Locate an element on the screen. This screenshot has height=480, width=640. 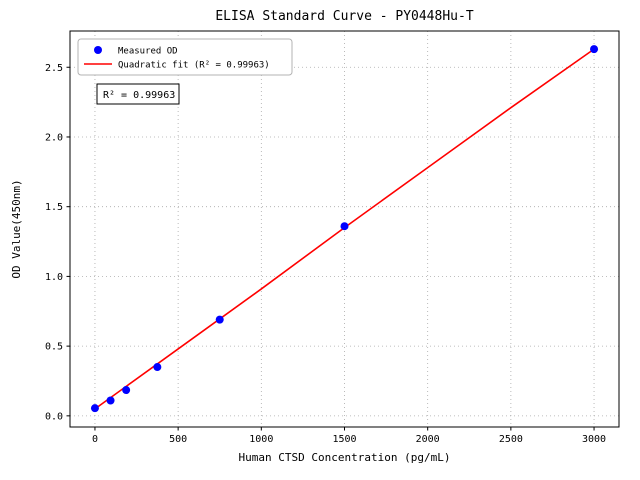
y-tick-label: 0.0 is located at coordinates (54, 416).